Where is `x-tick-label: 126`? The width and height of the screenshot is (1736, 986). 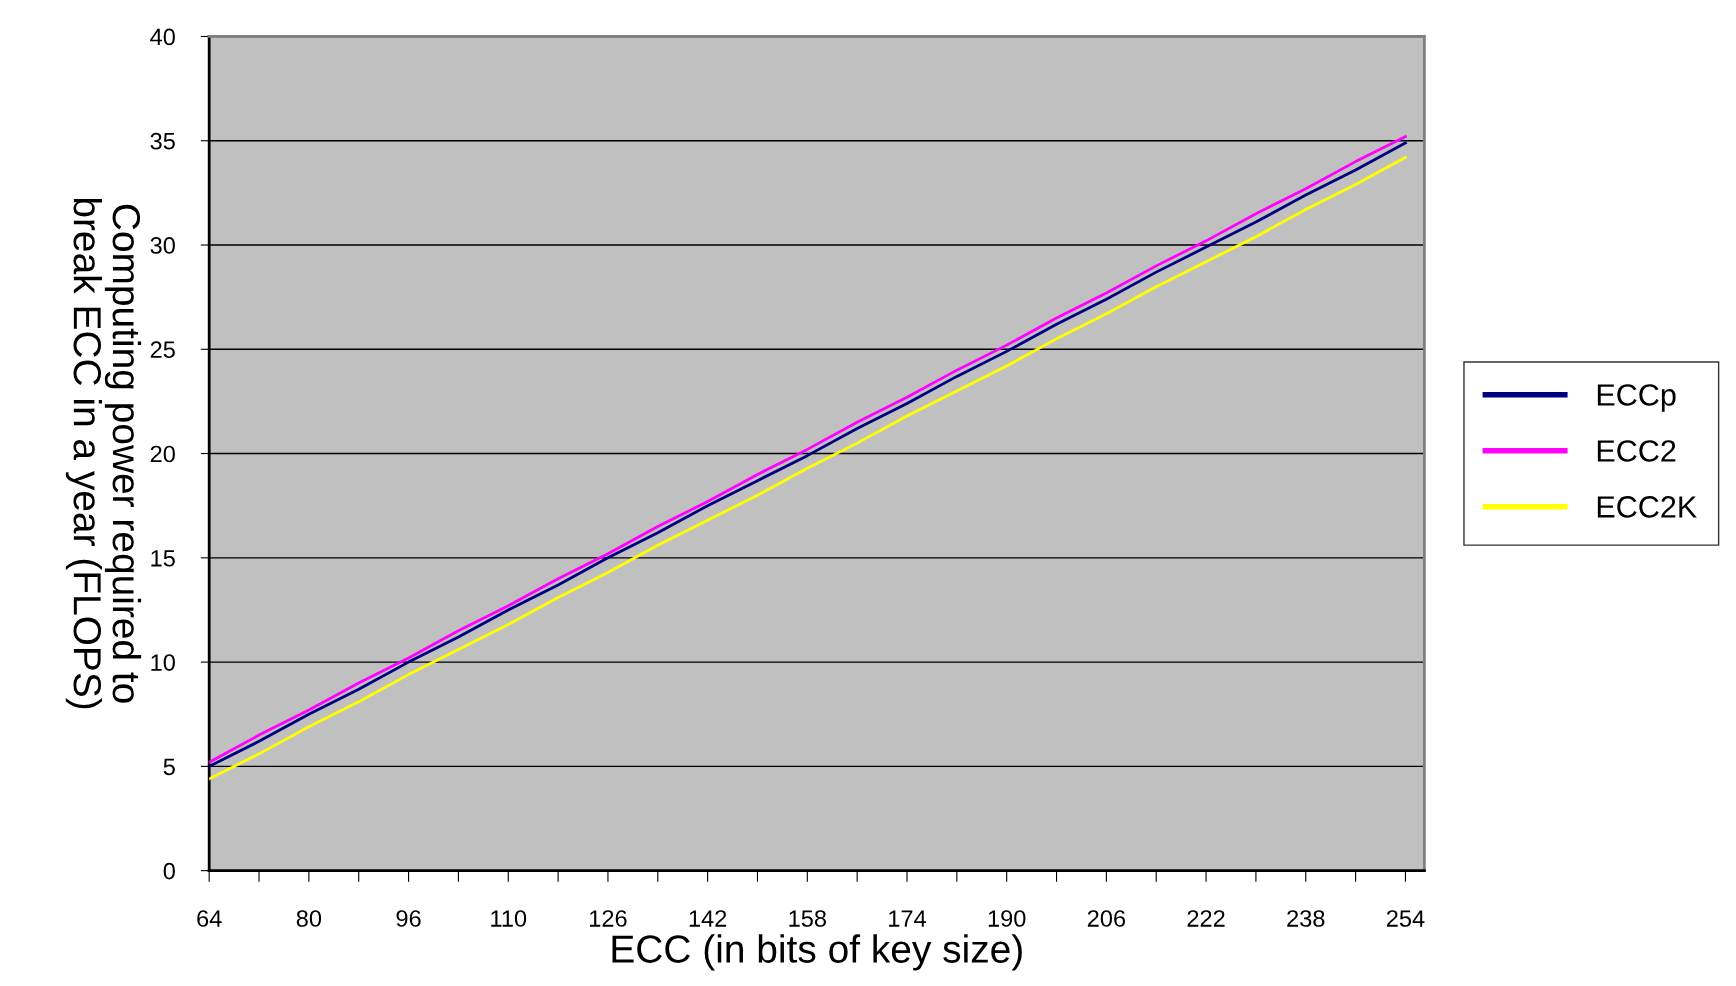
x-tick-label: 126 is located at coordinates (608, 918).